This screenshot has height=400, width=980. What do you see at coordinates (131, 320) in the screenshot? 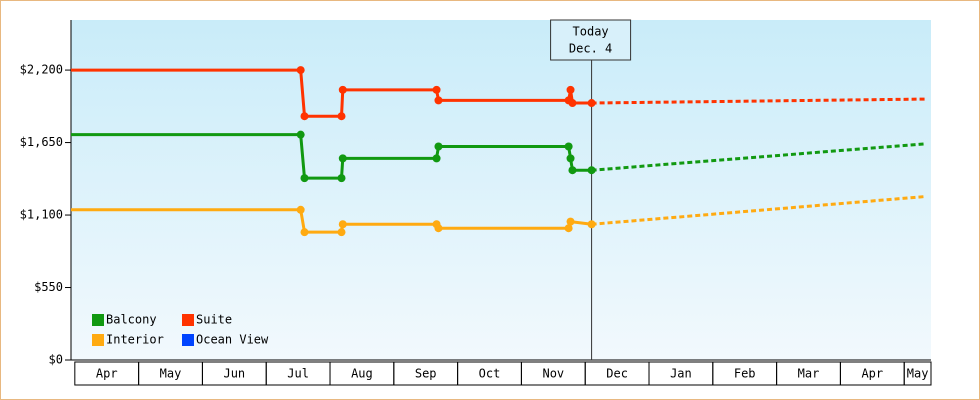
I see `legend-label: Balcony` at bounding box center [131, 320].